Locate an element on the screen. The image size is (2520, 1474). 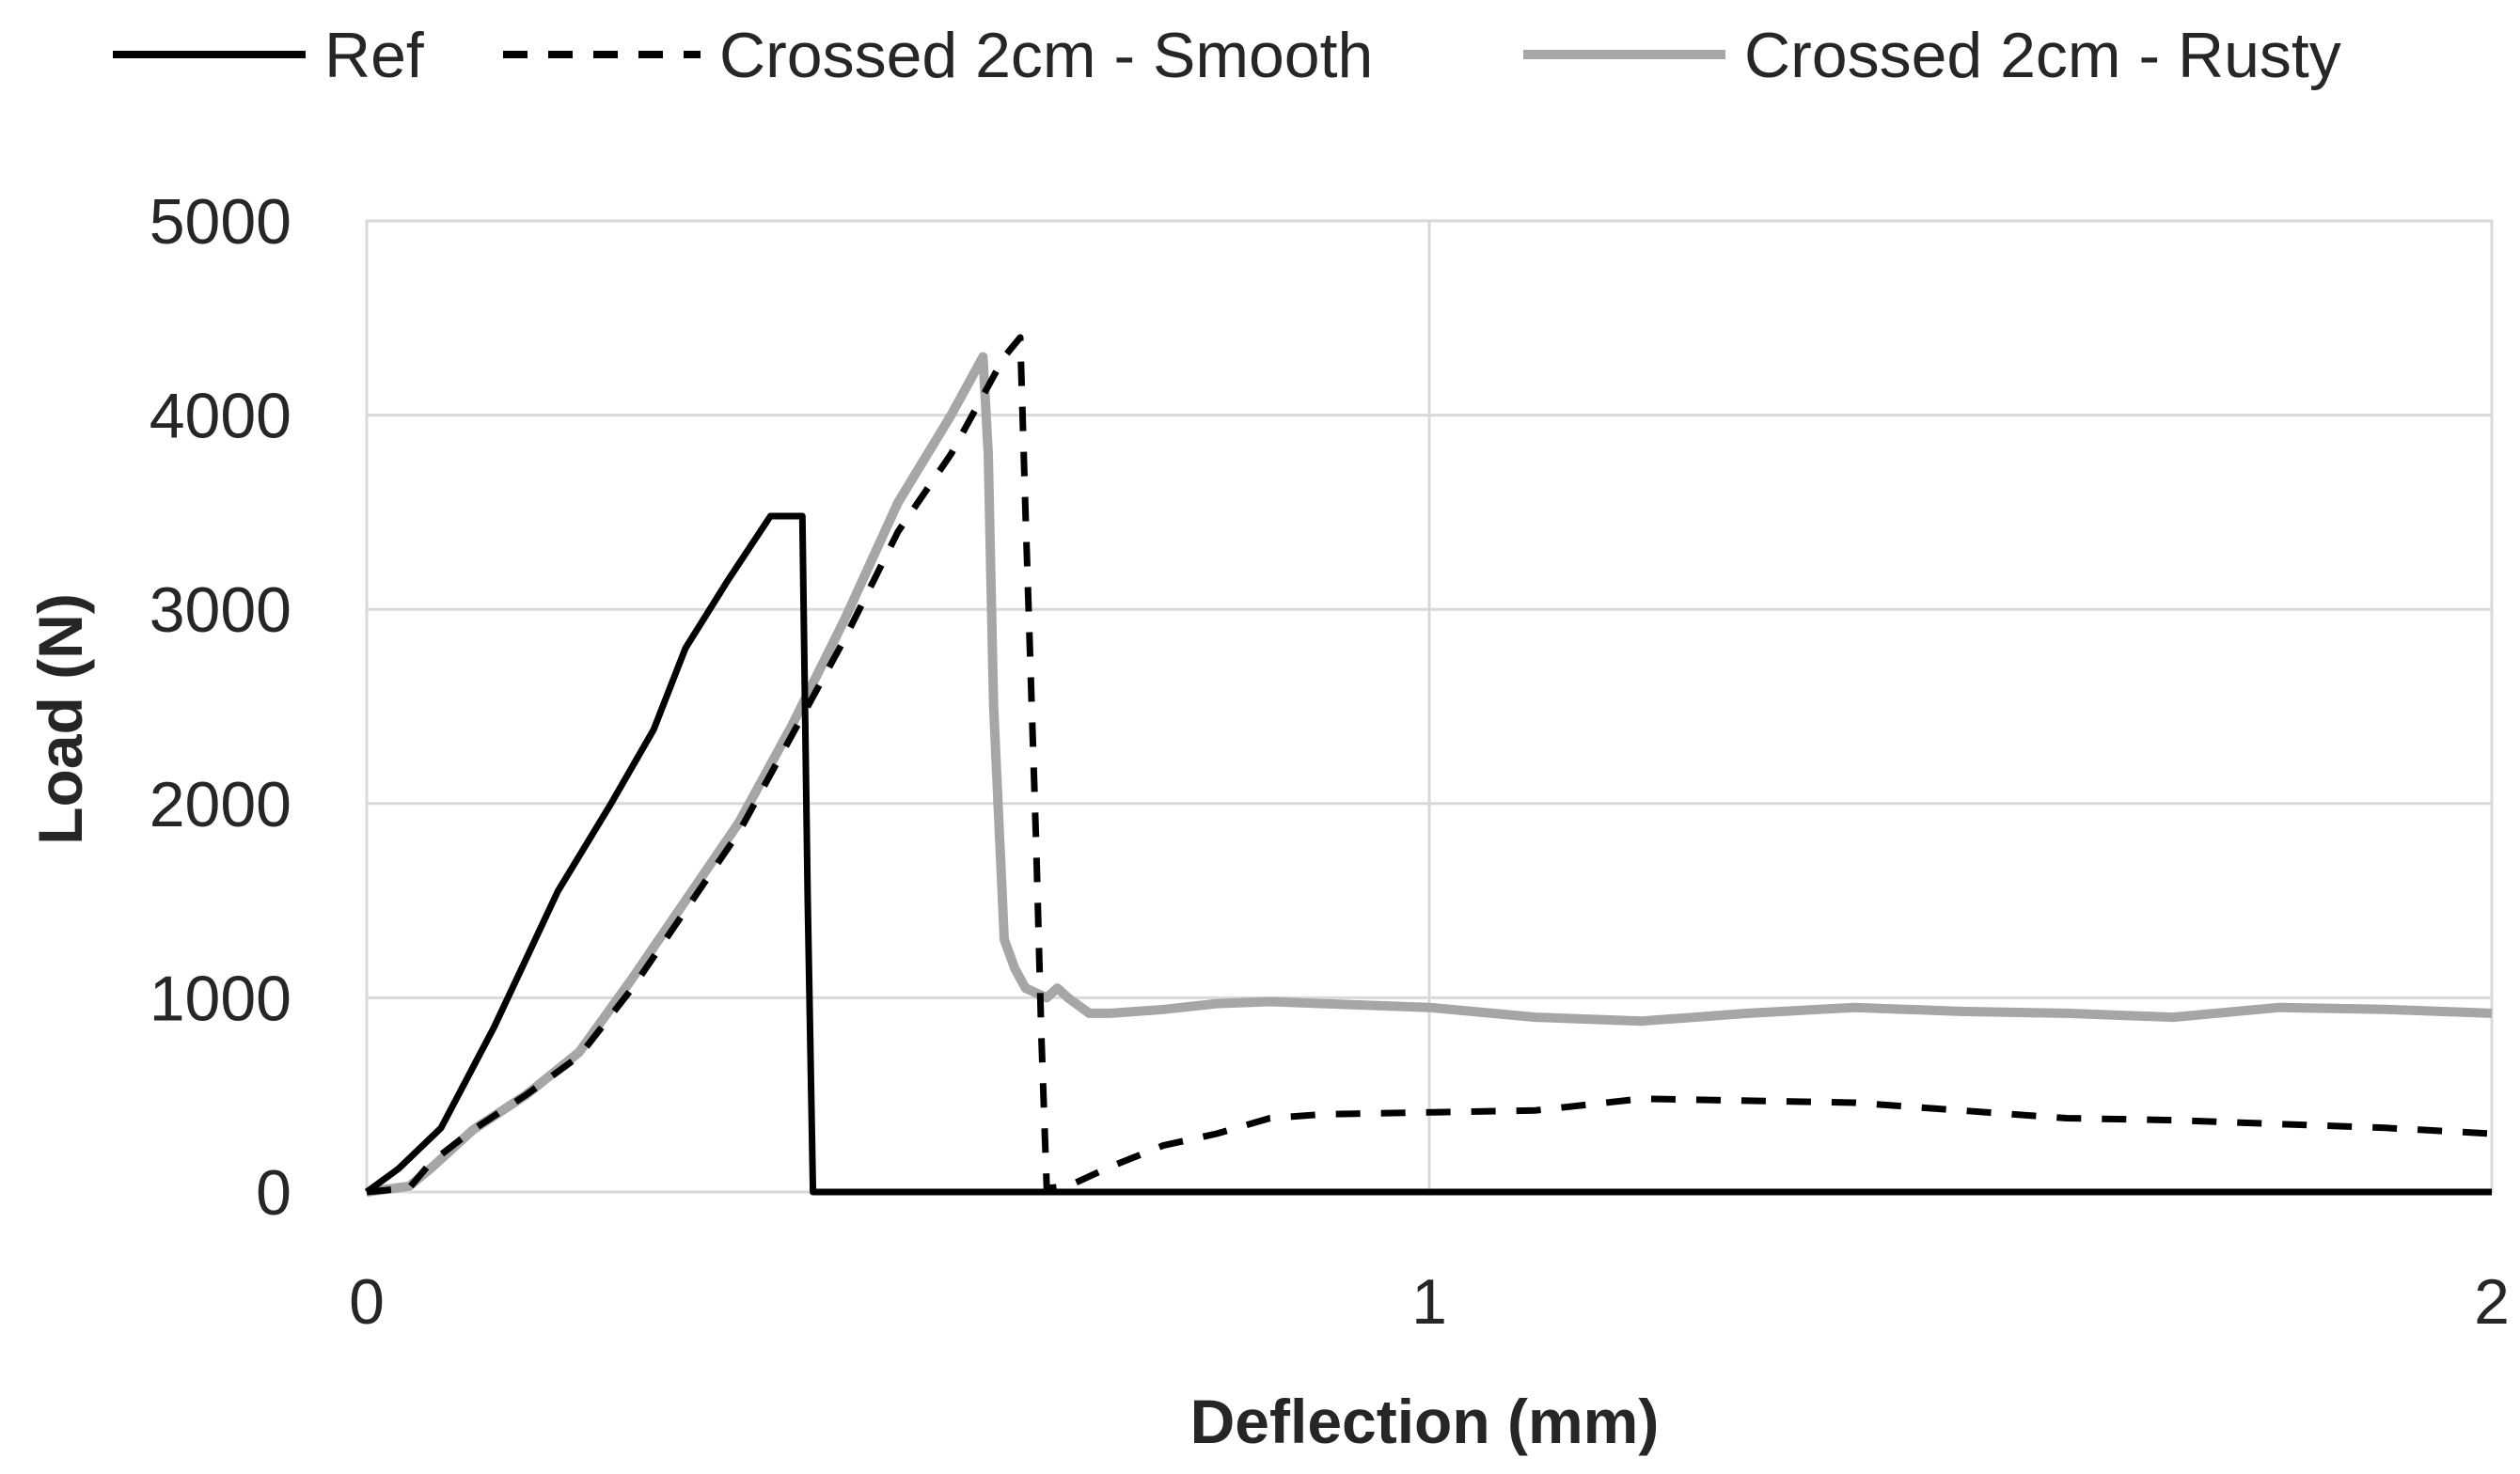
legend-label: Crossed 2cm - Smooth is located at coordinates (1046, 55).